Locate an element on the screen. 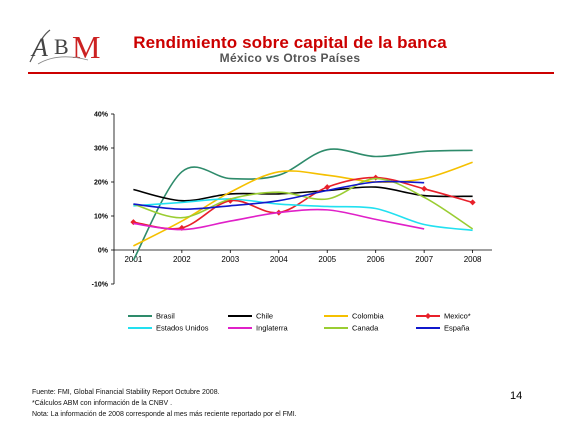 The image size is (580, 448). svg-text: B is located at coordinates (61, 46).